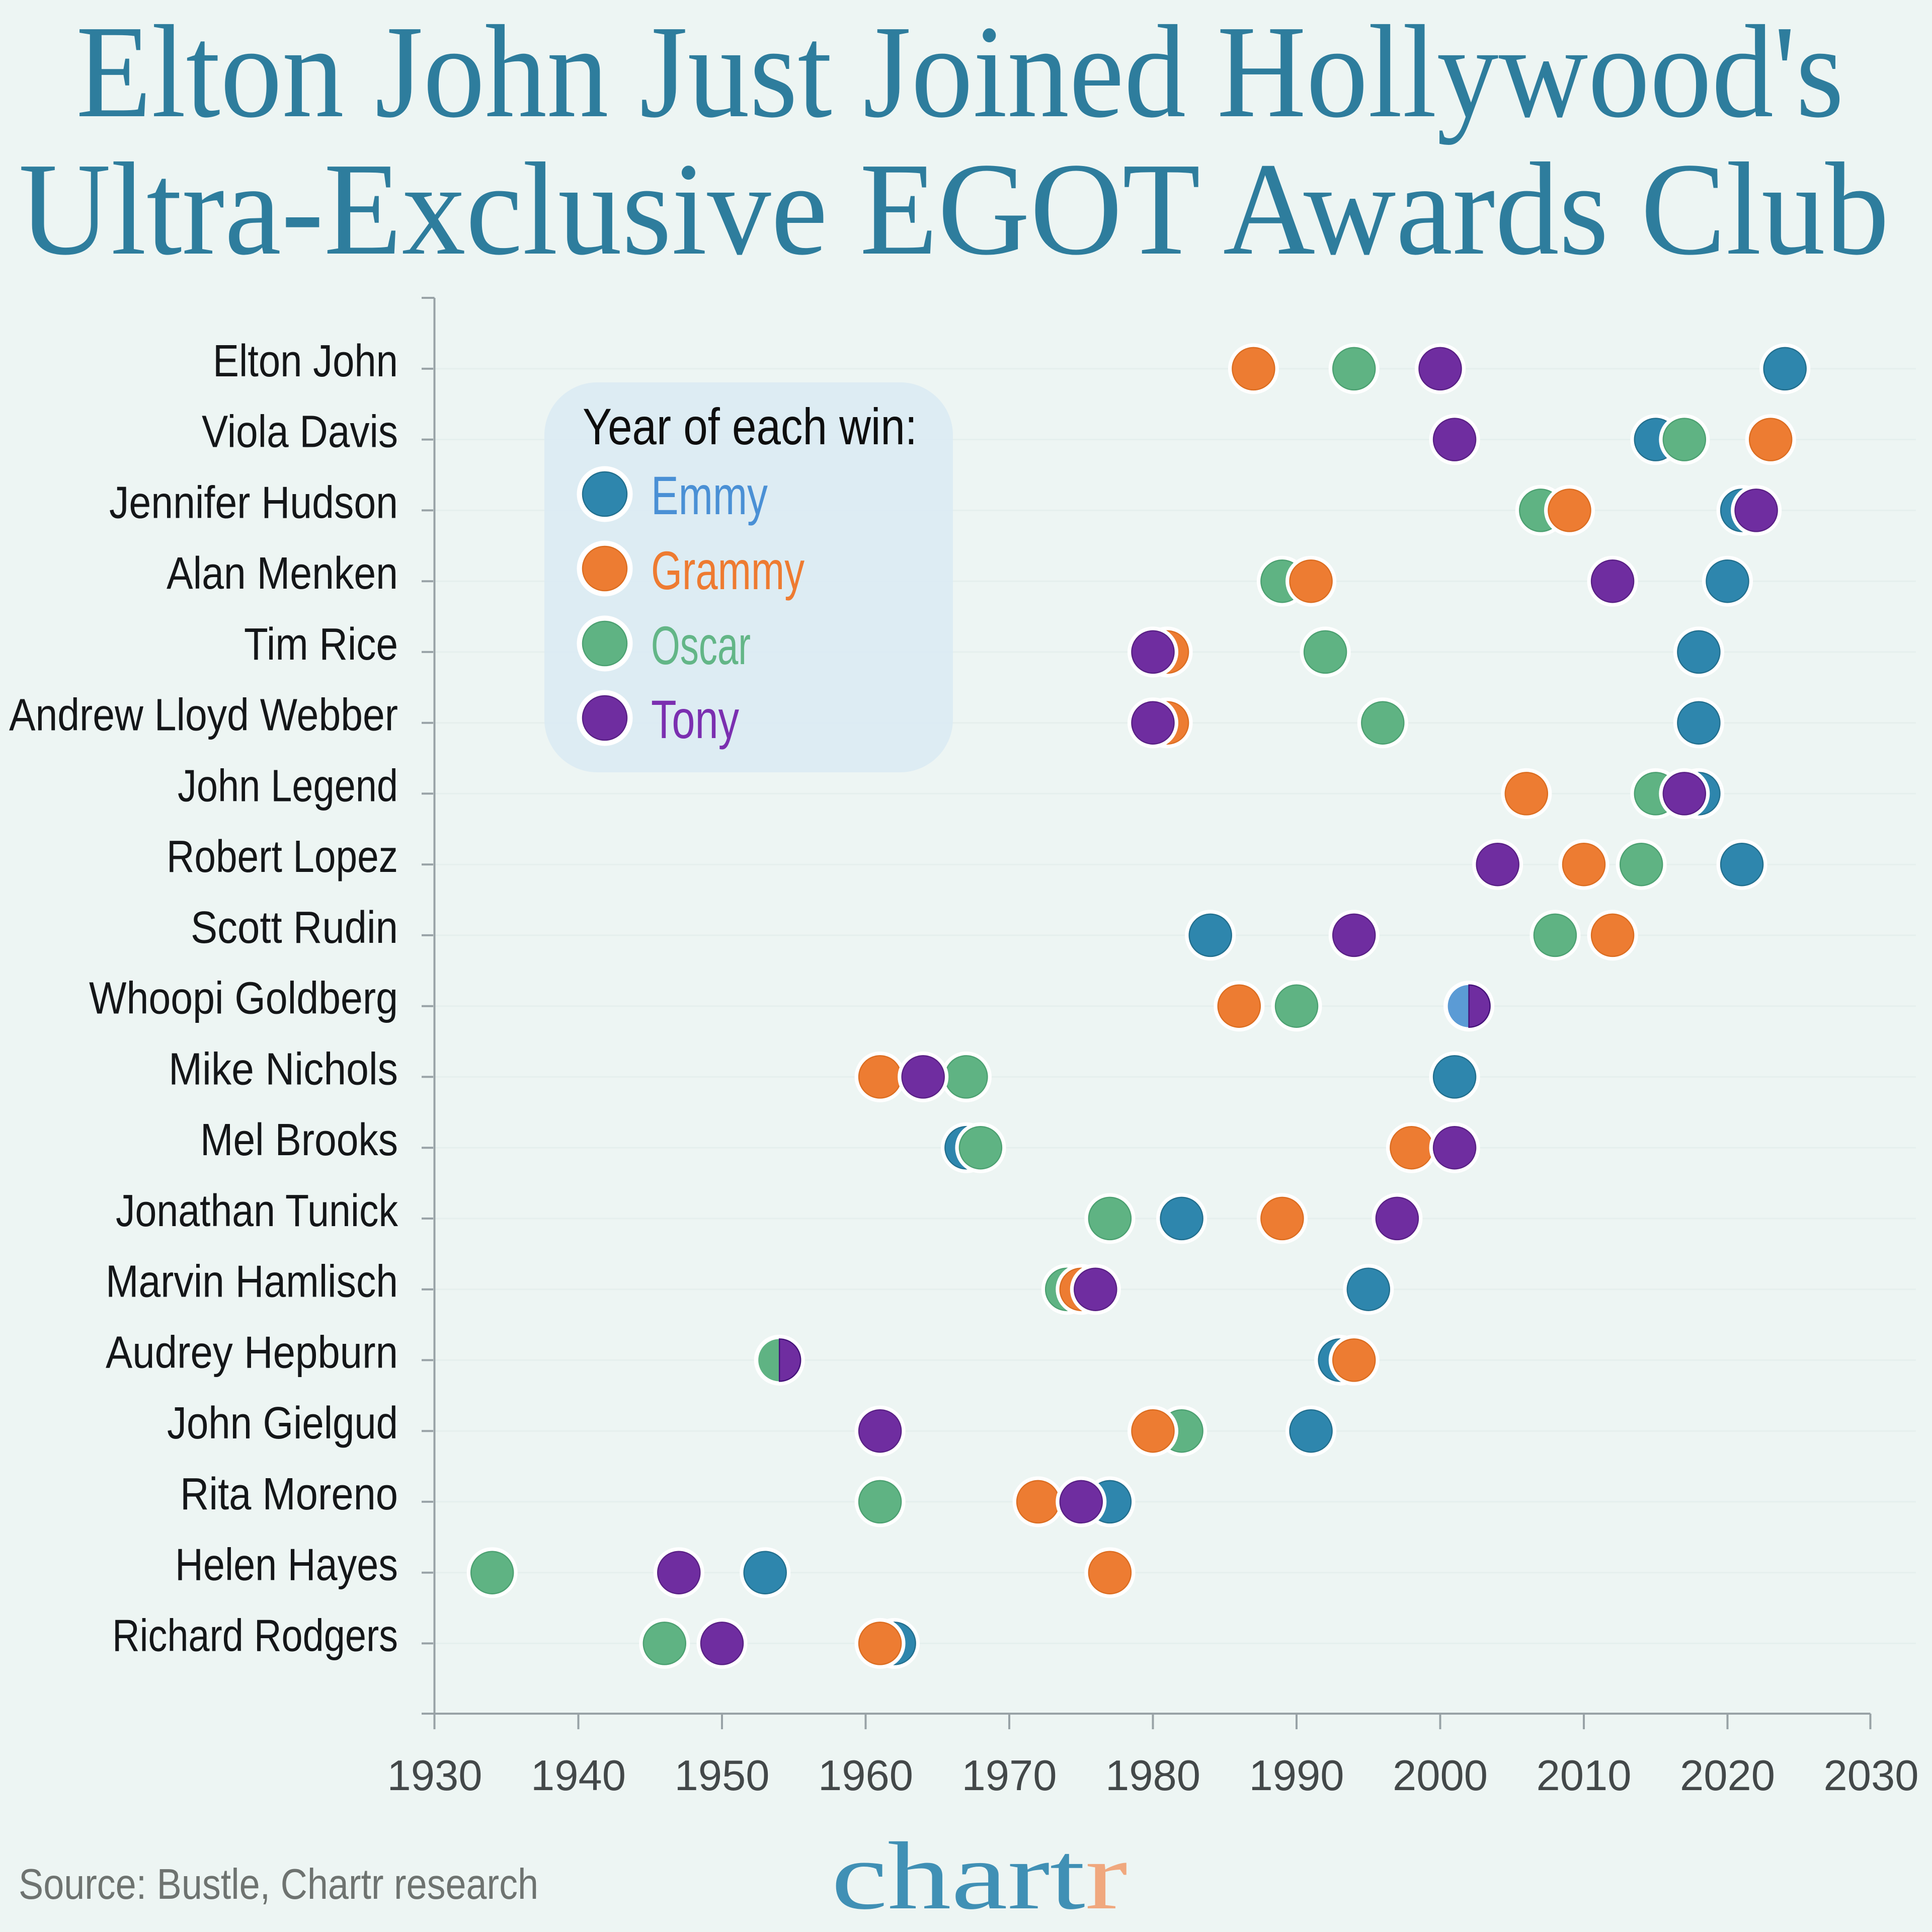  Describe the element at coordinates (252, 1282) in the screenshot. I see `svg-text: Marvin Hamlisch` at that location.